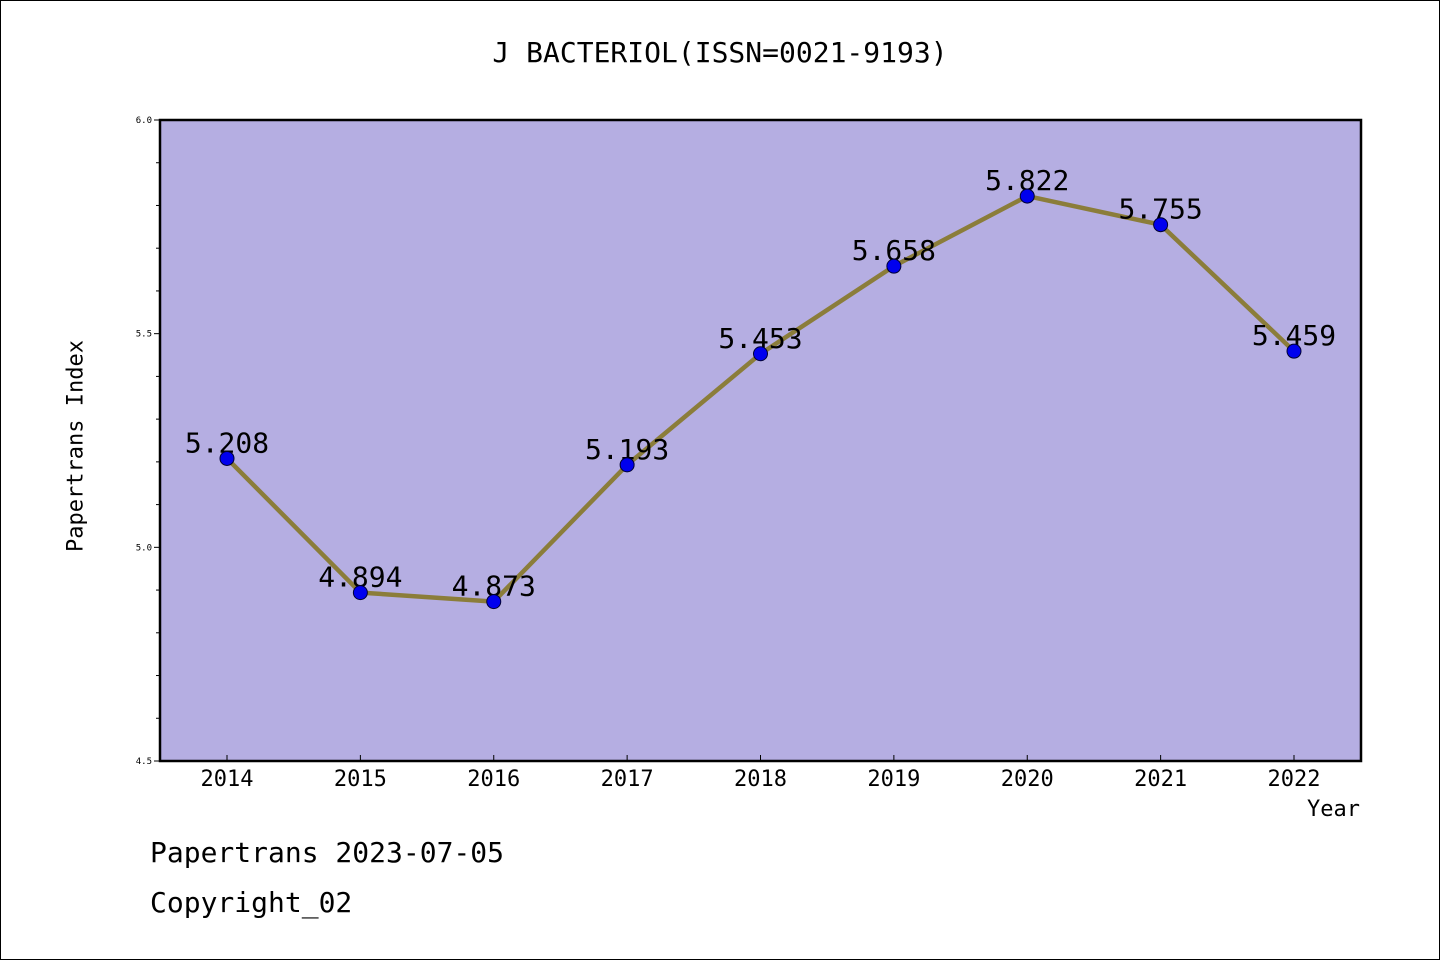 The height and width of the screenshot is (960, 1440). I want to click on footer-copyright: Copyright_02, so click(251, 902).